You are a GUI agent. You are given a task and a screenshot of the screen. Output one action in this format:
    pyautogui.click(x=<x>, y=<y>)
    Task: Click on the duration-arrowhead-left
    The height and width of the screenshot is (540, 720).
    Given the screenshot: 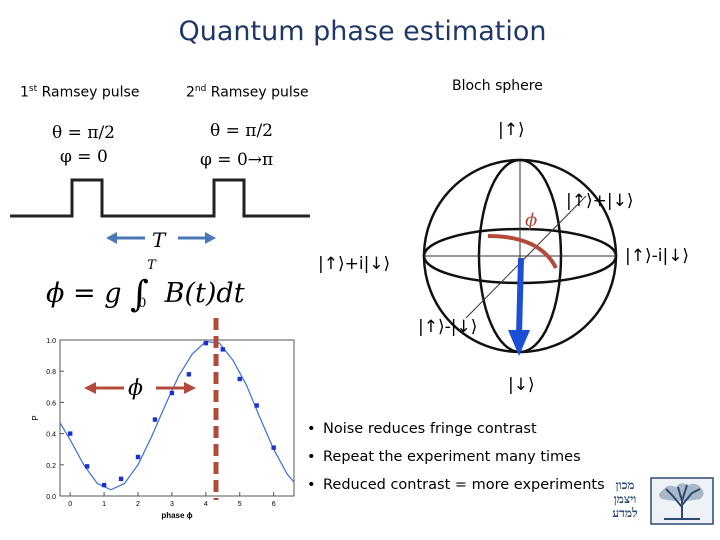 What is the action you would take?
    pyautogui.click(x=111, y=238)
    